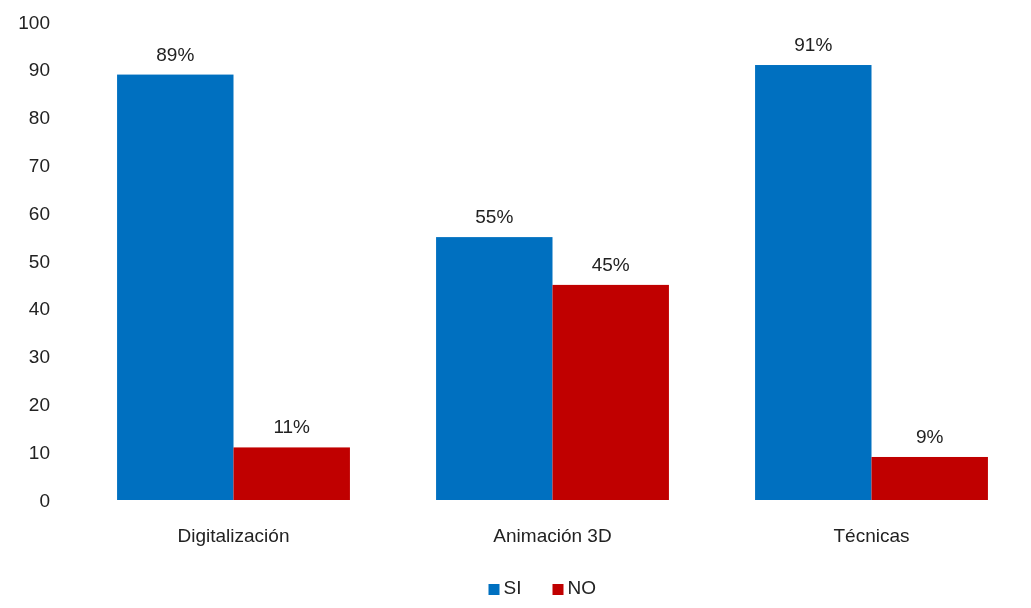  I want to click on y-tick-label: 0, so click(44, 500).